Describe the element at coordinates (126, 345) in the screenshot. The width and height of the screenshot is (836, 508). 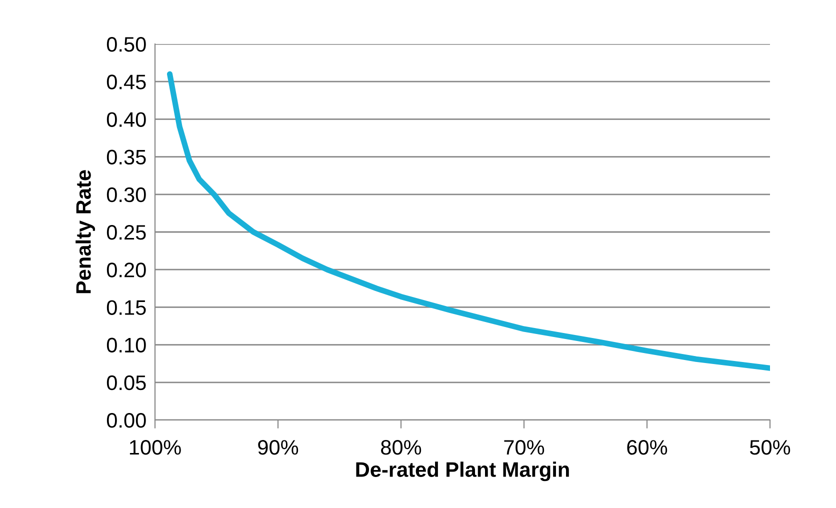
I see `y-tick-label: 0.10` at that location.